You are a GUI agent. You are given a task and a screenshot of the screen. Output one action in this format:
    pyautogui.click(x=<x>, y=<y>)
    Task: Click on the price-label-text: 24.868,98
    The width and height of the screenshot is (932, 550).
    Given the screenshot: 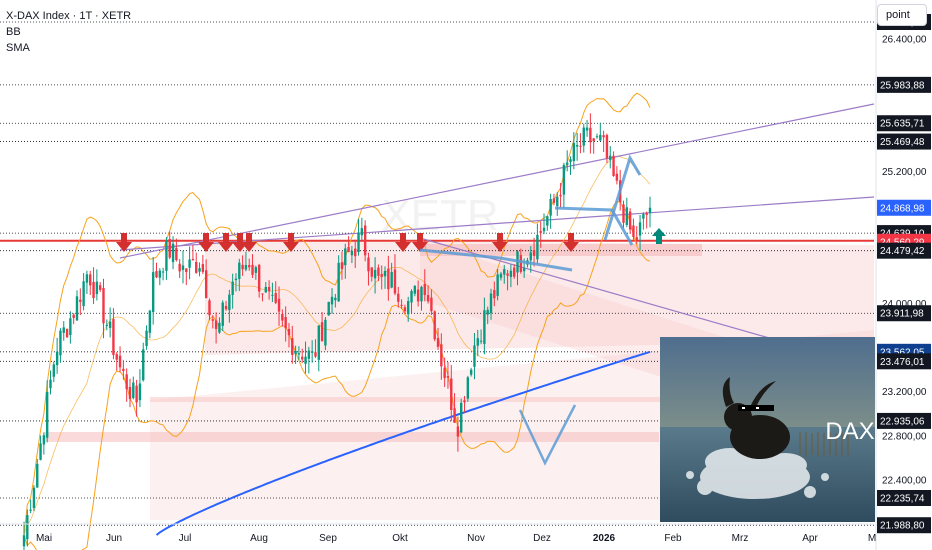 What is the action you would take?
    pyautogui.click(x=902, y=208)
    